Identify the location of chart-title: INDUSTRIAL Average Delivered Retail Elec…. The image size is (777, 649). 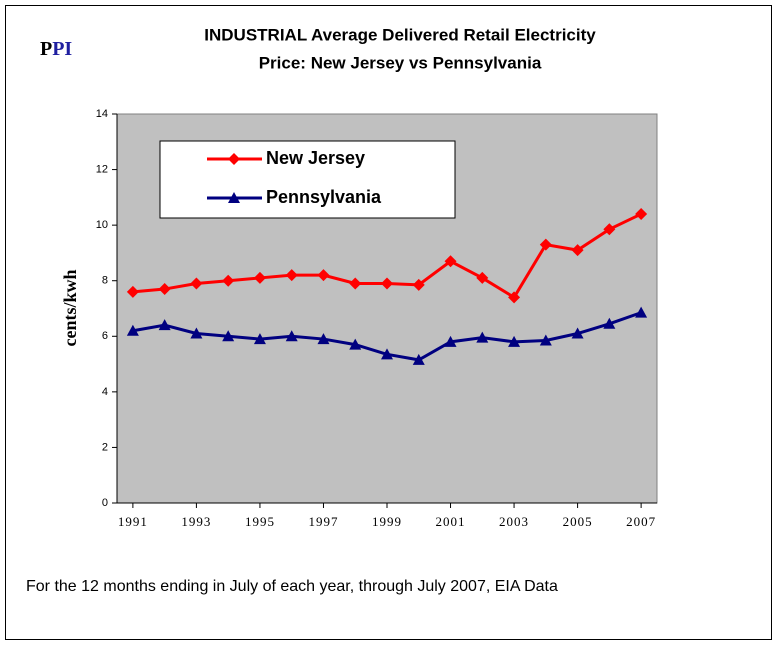
(400, 34).